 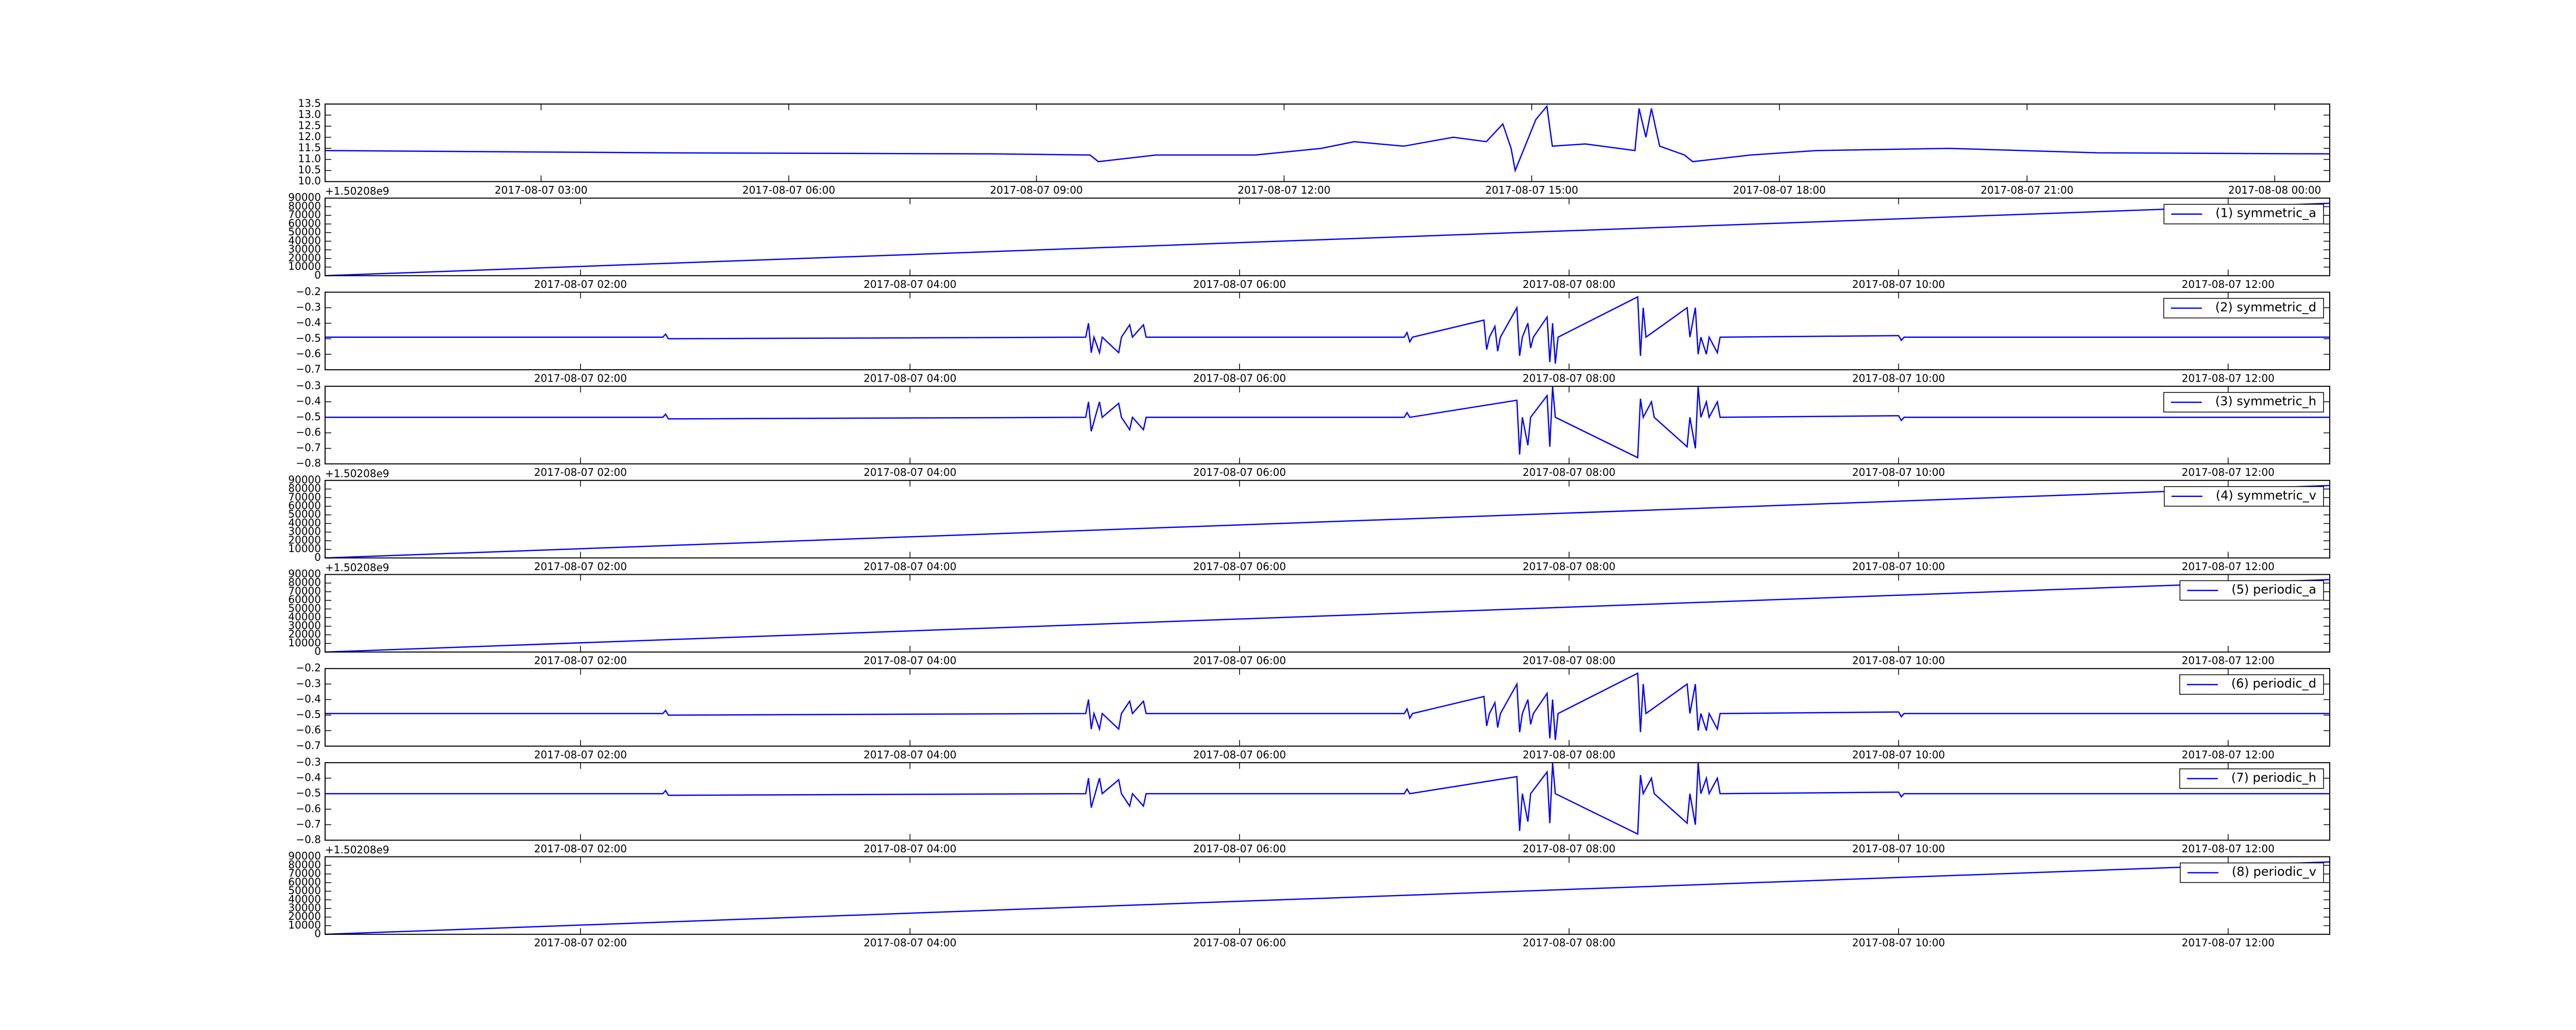 I want to click on legend-label: (3) symmetric_h, so click(x=2265, y=401).